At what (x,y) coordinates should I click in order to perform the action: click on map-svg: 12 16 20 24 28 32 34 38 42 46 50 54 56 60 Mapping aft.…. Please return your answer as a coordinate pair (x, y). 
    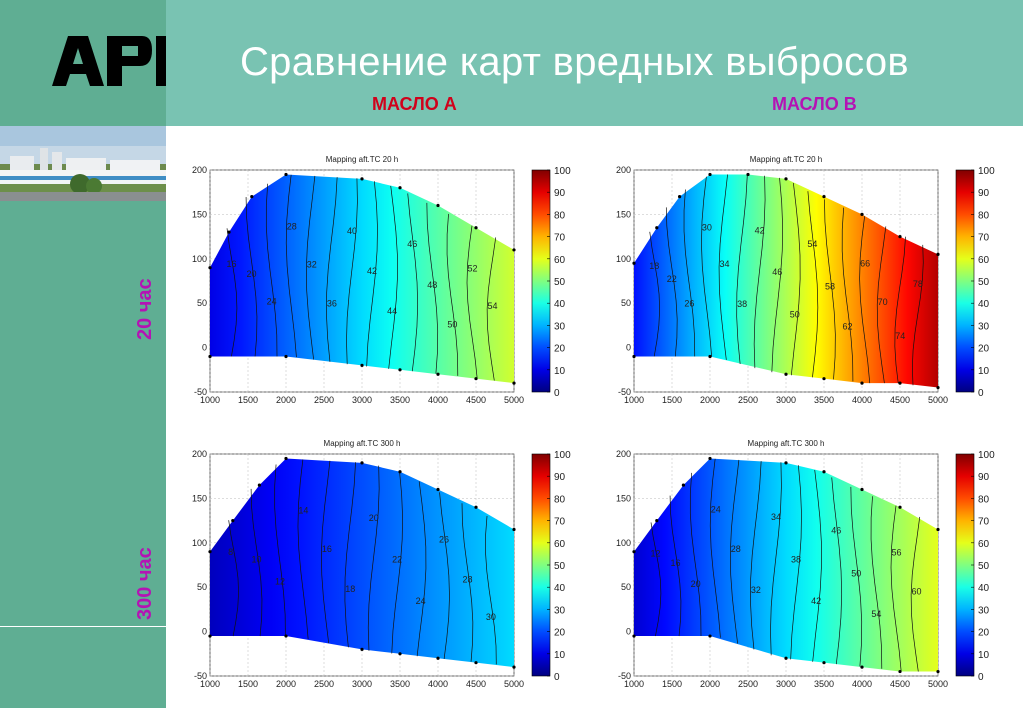
    Looking at the image, I should click on (805, 564).